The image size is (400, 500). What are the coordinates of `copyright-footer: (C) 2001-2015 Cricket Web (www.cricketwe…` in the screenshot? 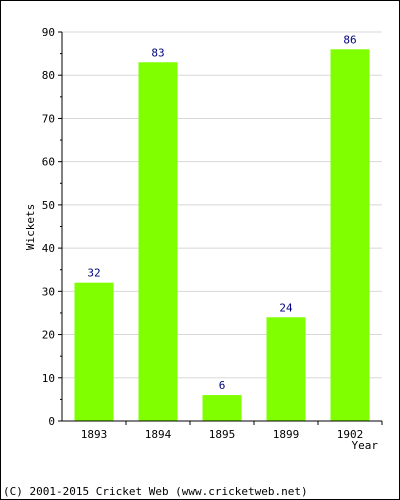 It's located at (155, 491).